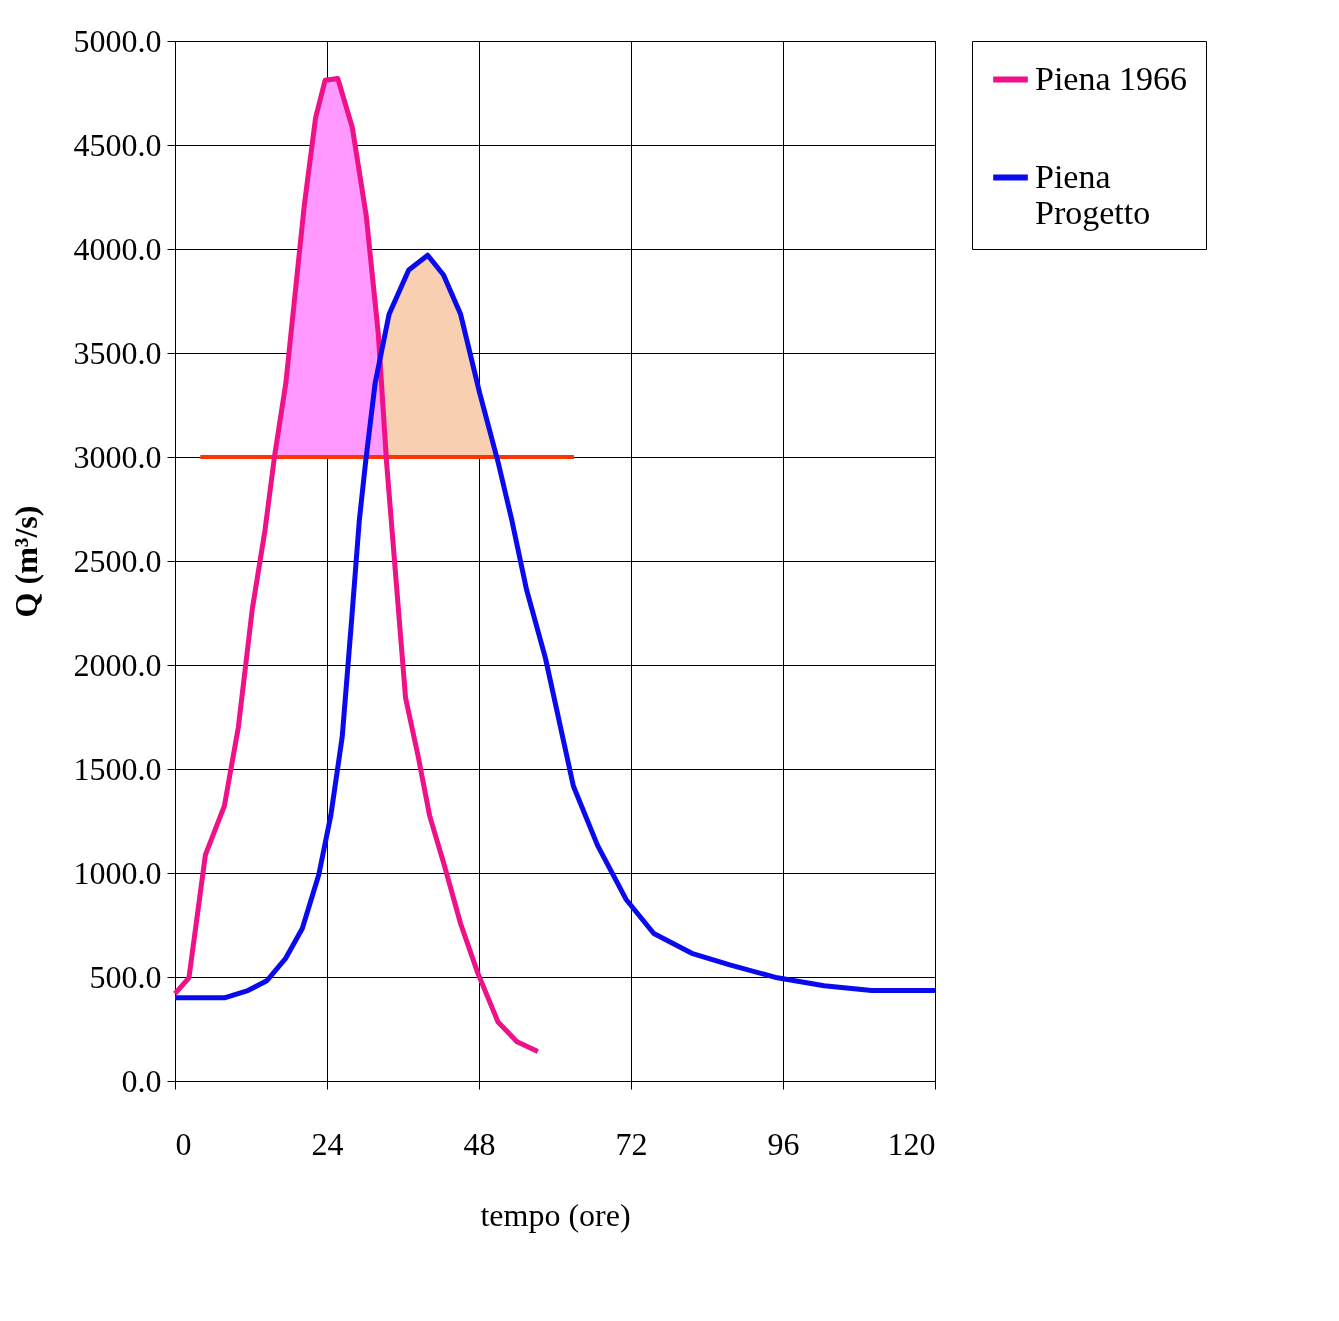 The width and height of the screenshot is (1339, 1321). Describe the element at coordinates (117, 560) in the screenshot. I see `y-tick-label: 2500.0` at that location.